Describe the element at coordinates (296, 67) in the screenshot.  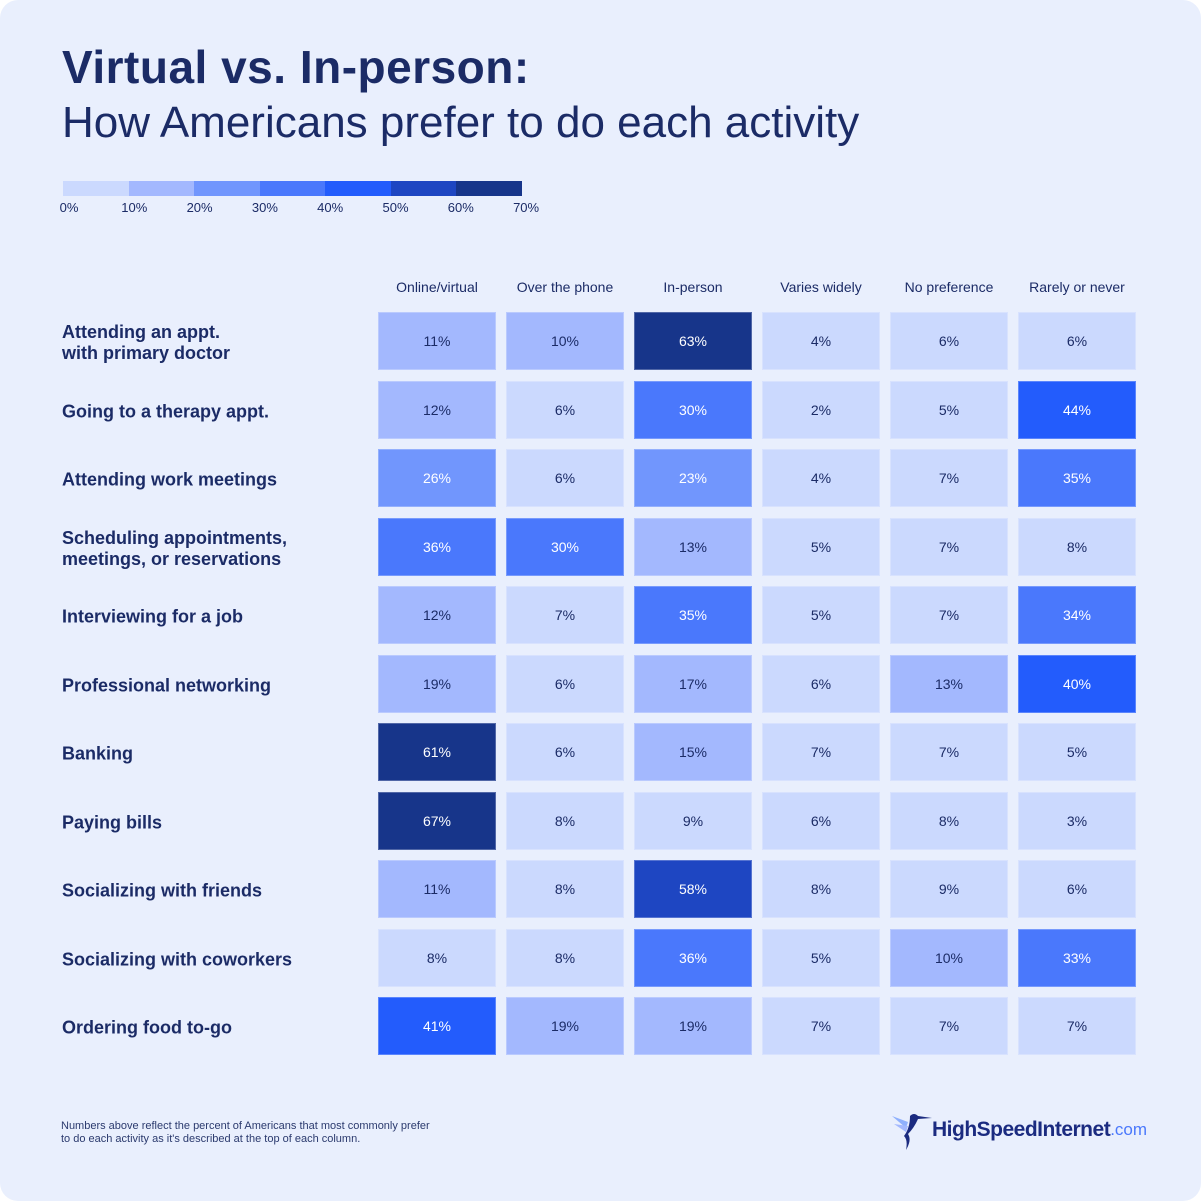
I see `chart-title: Virtual vs. In-person:` at that location.